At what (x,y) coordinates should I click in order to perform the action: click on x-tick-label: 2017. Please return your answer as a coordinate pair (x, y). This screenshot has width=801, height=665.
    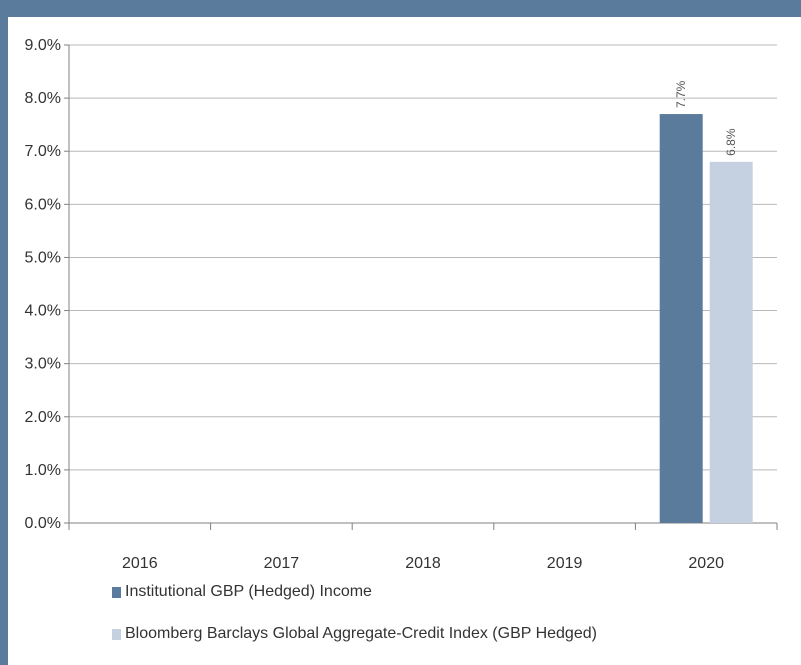
    Looking at the image, I should click on (282, 563).